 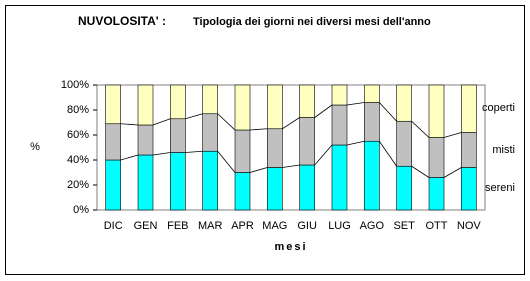 I want to click on y-tick-label: 40%, so click(x=78, y=160).